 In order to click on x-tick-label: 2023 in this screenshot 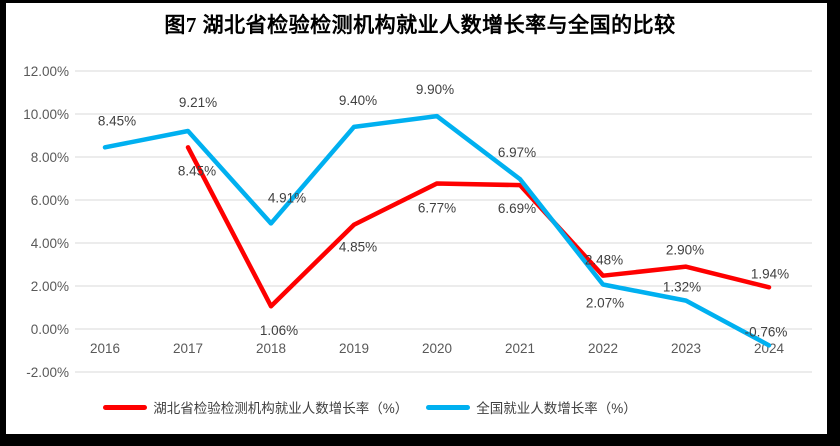, I will do `click(686, 348)`.